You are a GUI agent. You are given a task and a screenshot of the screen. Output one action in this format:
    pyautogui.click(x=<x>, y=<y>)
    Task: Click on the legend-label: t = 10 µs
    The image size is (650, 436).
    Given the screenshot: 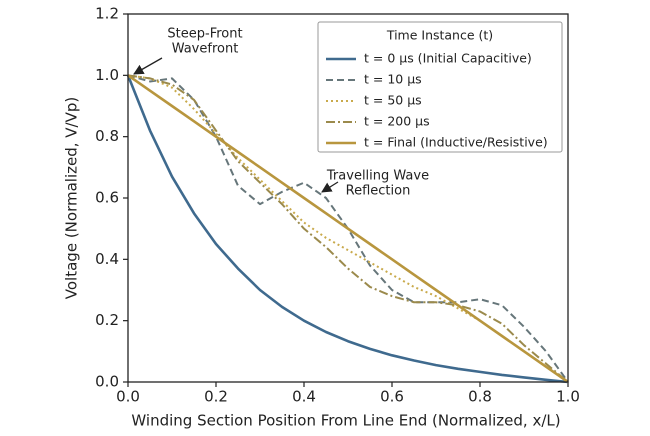 What is the action you would take?
    pyautogui.click(x=393, y=79)
    